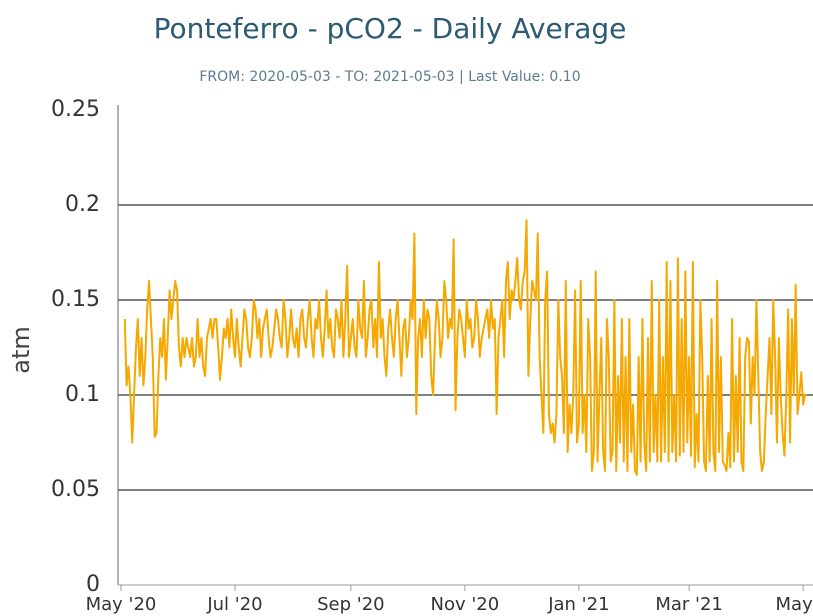 Image resolution: width=813 pixels, height=616 pixels. Describe the element at coordinates (390, 28) in the screenshot. I see `chart-title: Ponteferro - pCO2 - Daily Average` at that location.